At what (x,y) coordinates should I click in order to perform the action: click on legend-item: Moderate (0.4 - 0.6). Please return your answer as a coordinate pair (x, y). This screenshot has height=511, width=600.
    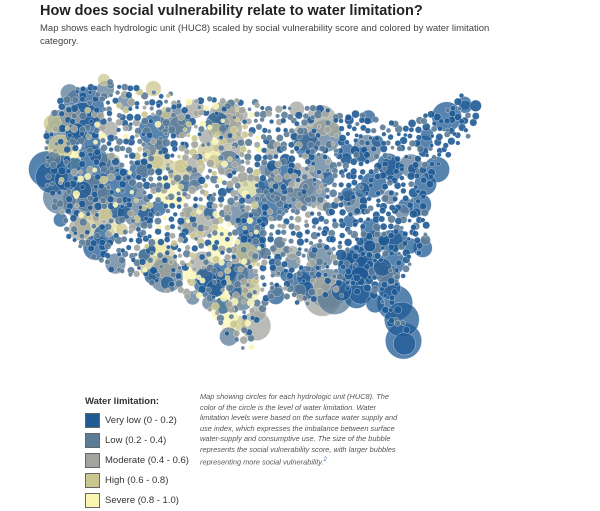
    Looking at the image, I should click on (137, 460).